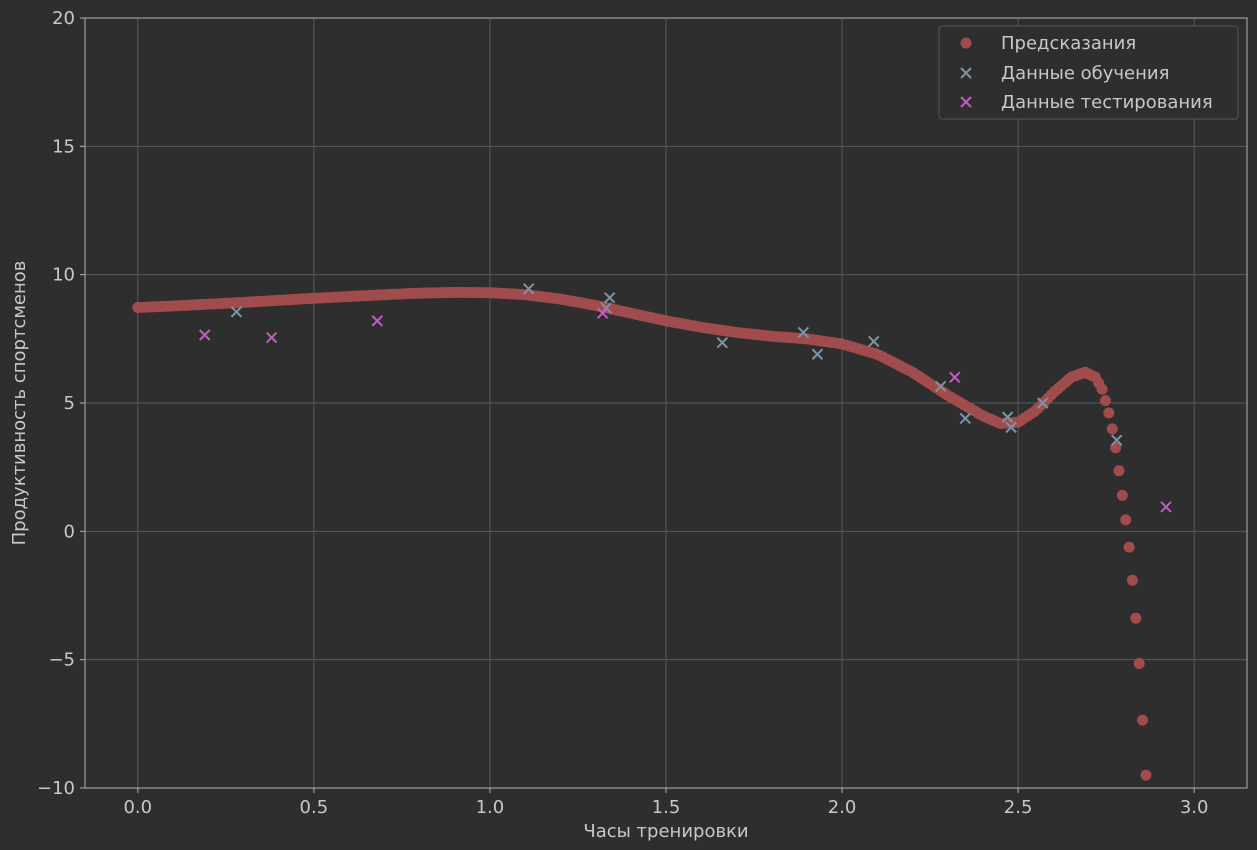  I want to click on legend-predictions-marker, so click(966, 43).